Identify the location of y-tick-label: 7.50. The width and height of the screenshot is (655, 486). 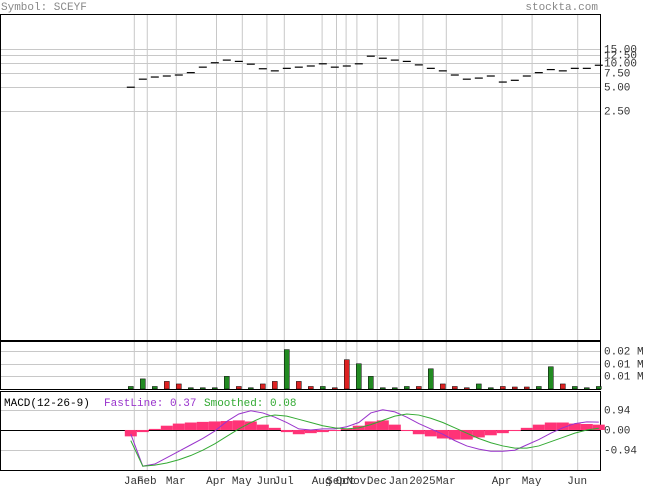
(617, 74).